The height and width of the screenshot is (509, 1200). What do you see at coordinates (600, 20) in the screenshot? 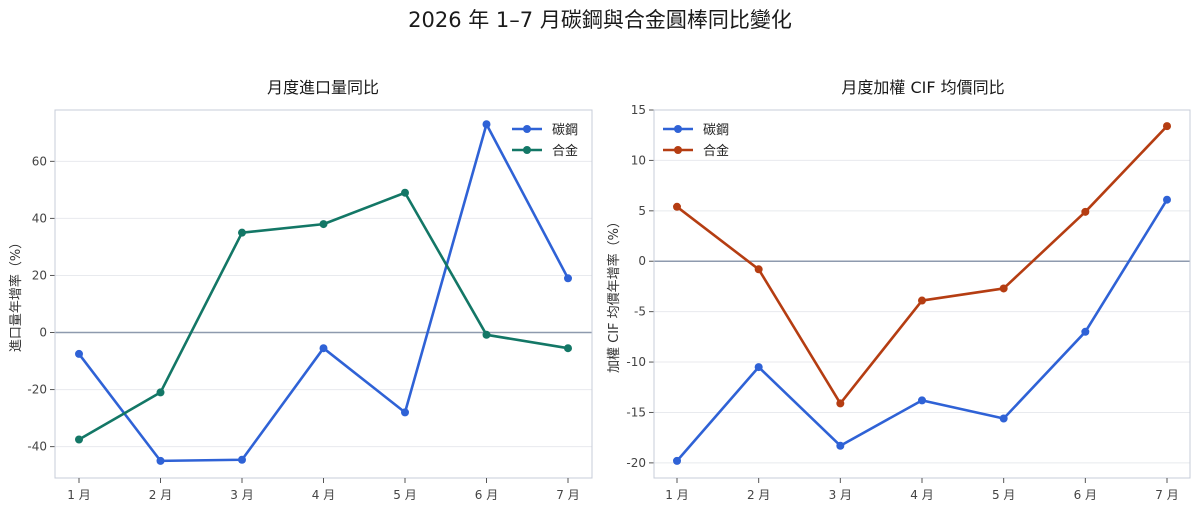
I see `main-title: 2026 年 1–7 月碳鋼與合金圓棒同比變化` at bounding box center [600, 20].